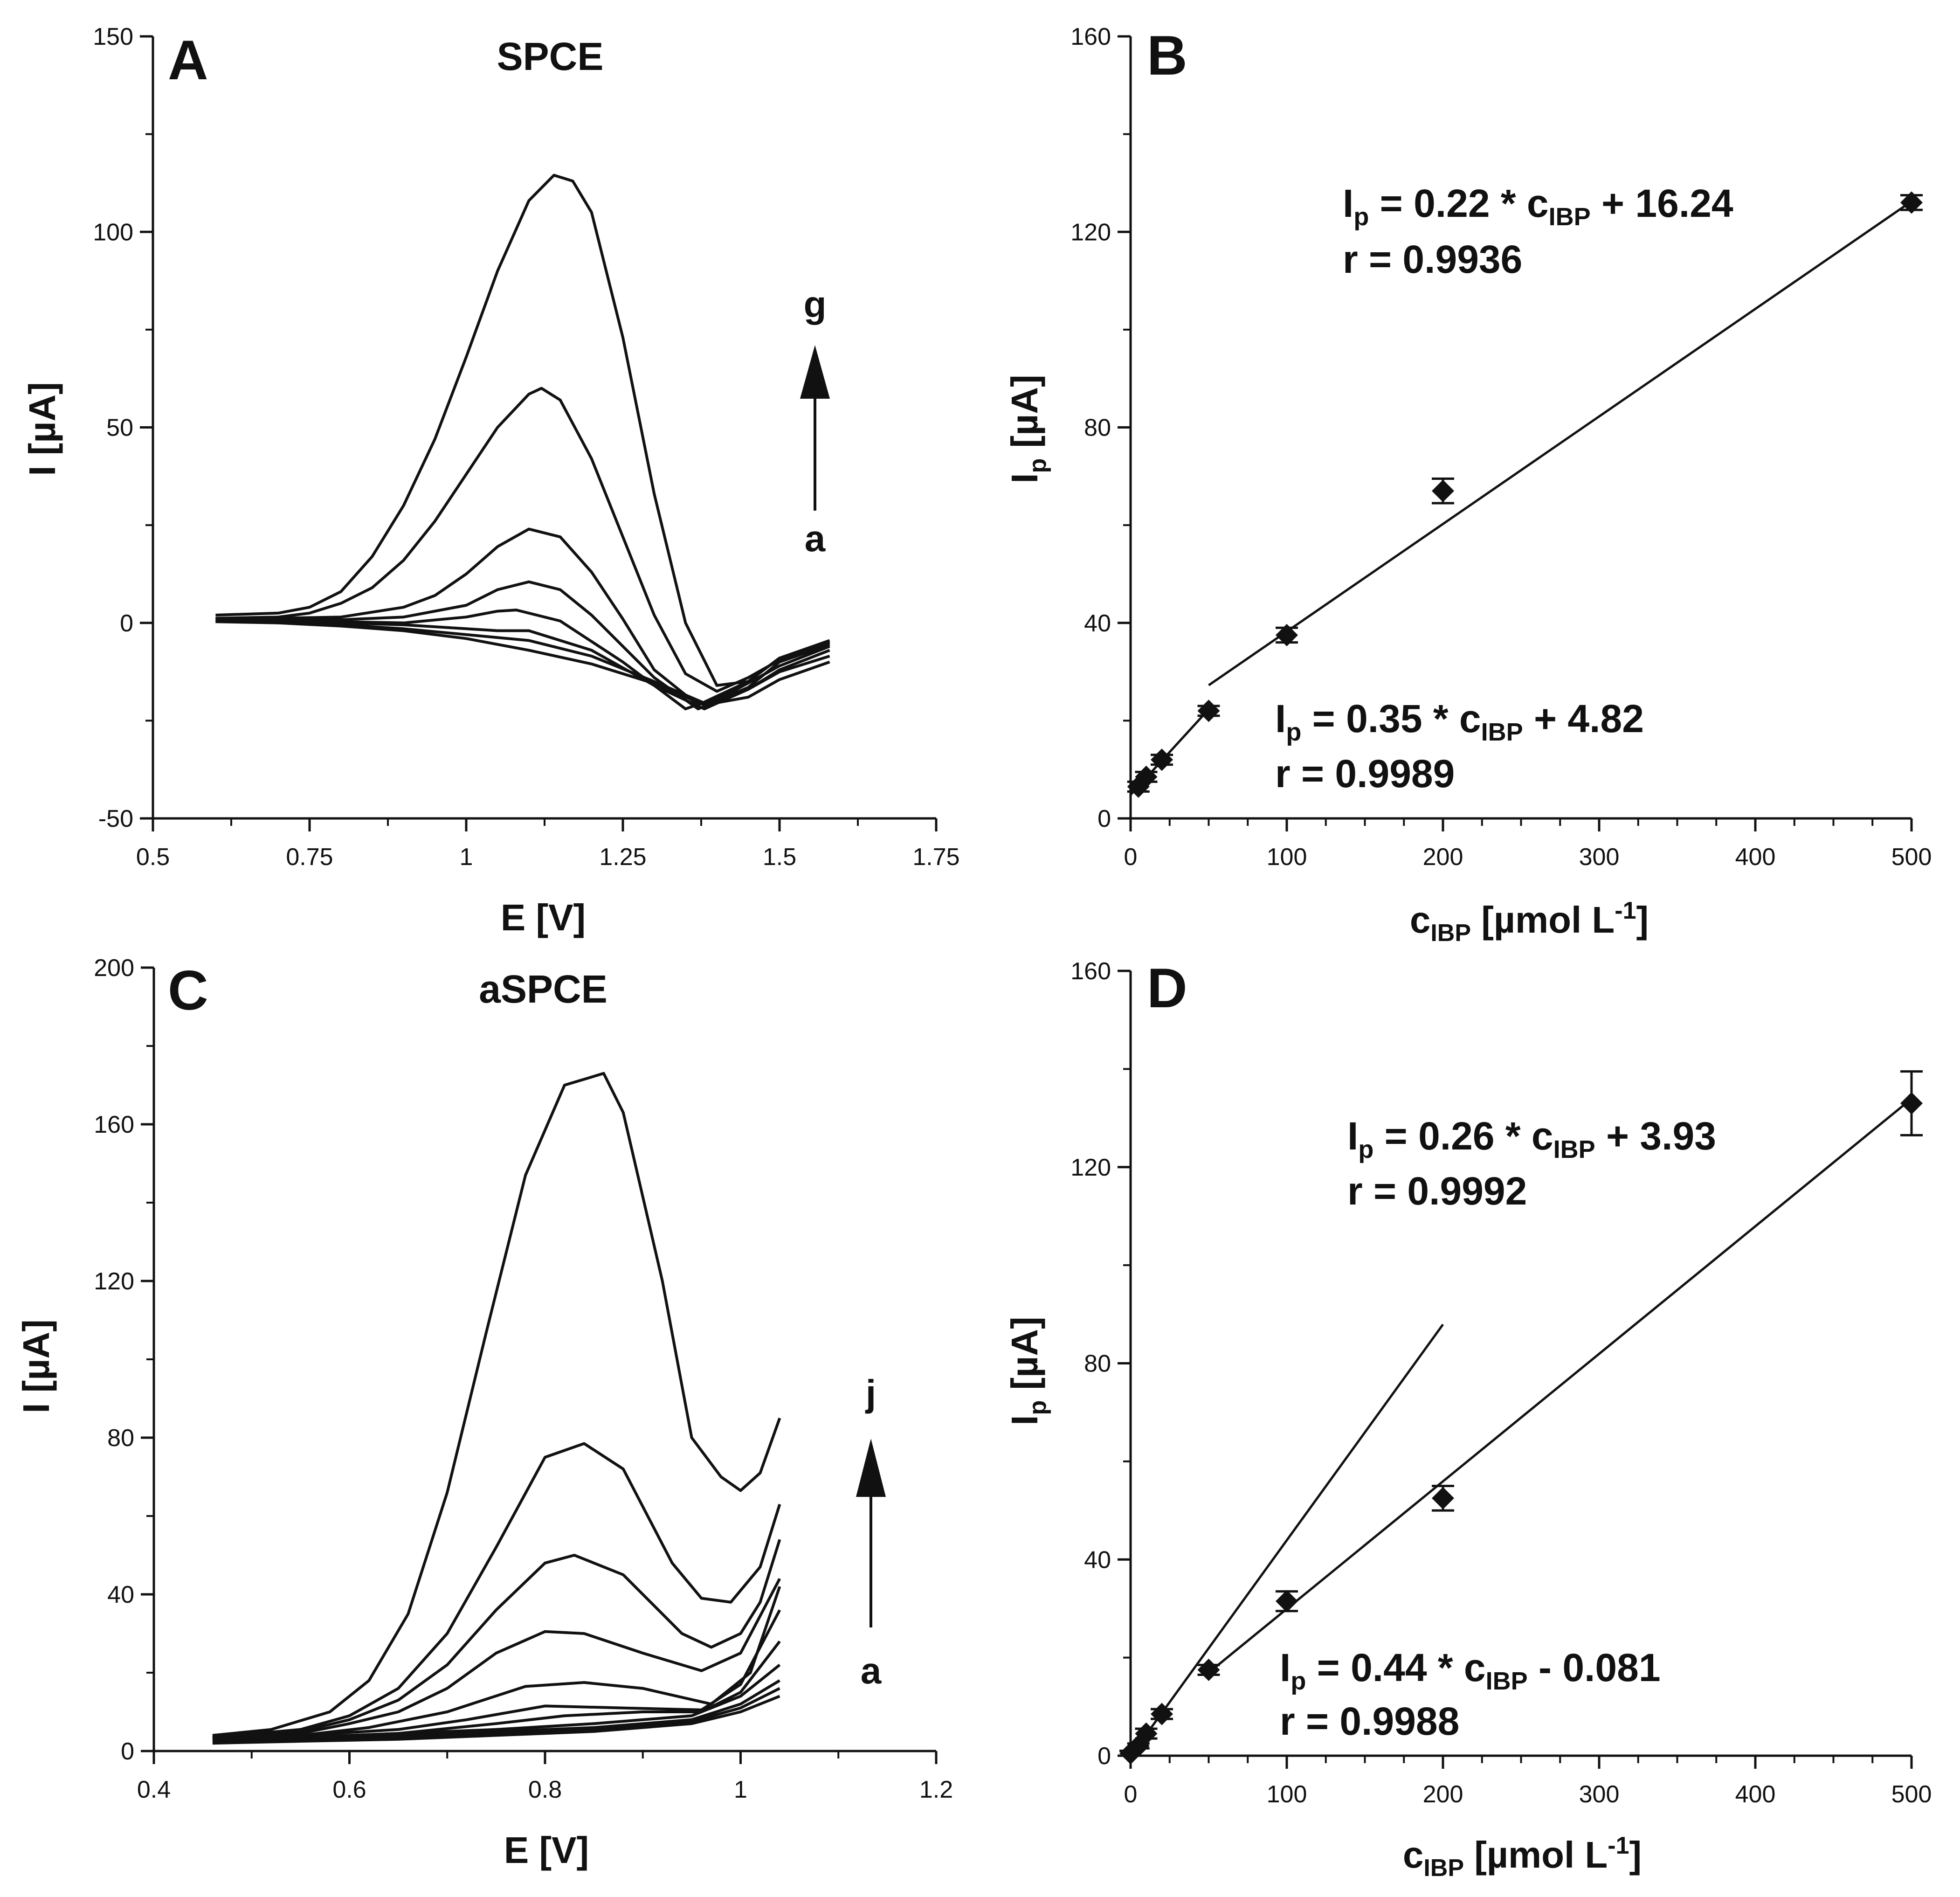 The image size is (1960, 1897). Describe the element at coordinates (115, 818) in the screenshot. I see `panel-a-y-tick-label: -50` at that location.